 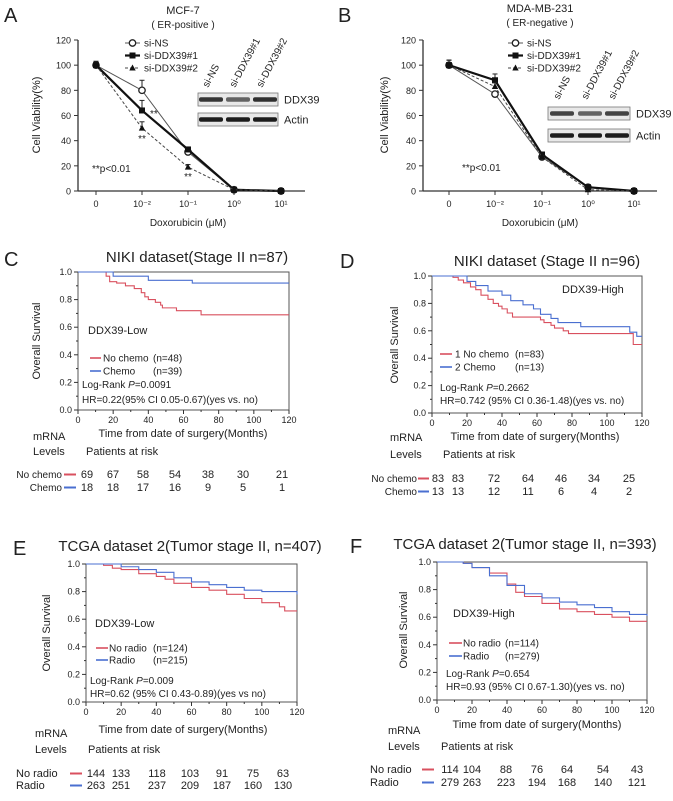 I want to click on risk-table-title: Patients at risk, so click(x=124, y=750).